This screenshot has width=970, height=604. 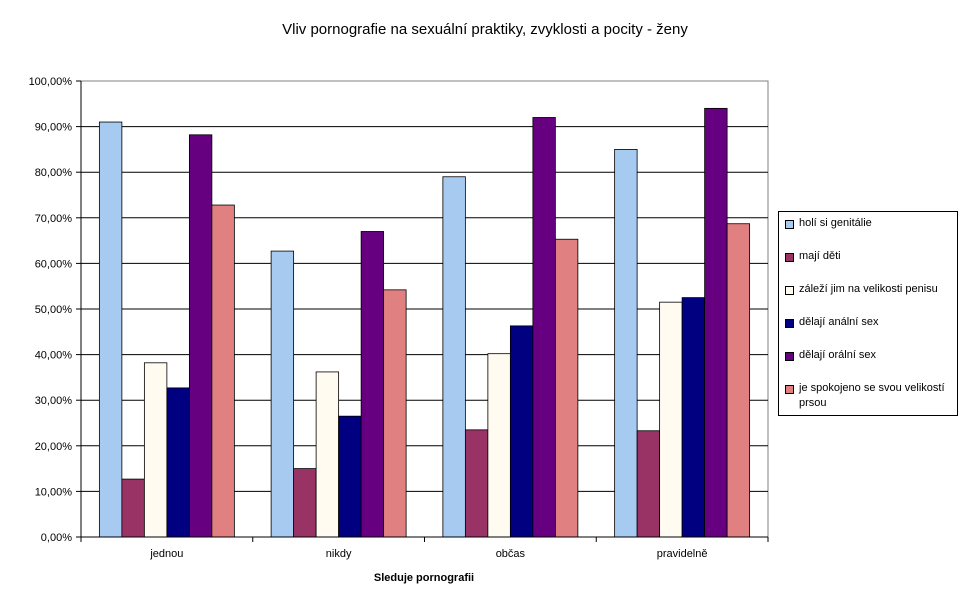 What do you see at coordinates (428, 554) in the screenshot?
I see `x-tick-labels: jednou nikdy občas pravidelně` at bounding box center [428, 554].